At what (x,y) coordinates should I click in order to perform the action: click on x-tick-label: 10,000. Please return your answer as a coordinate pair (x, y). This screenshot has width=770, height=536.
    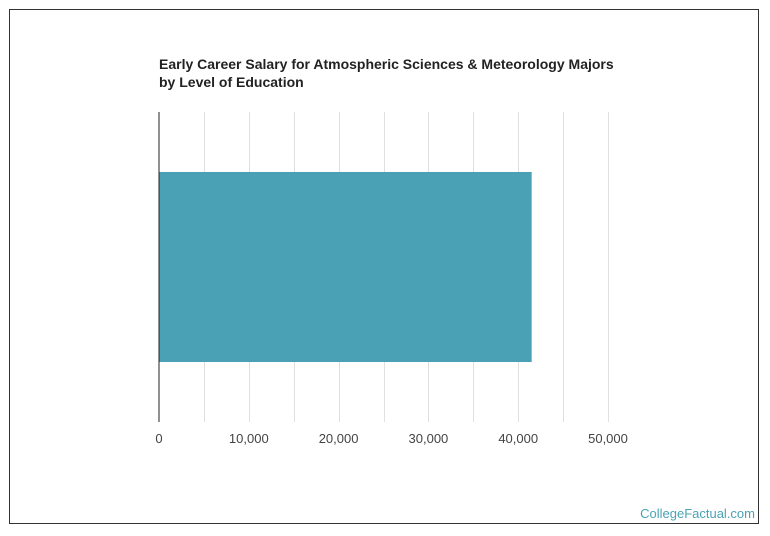
    Looking at the image, I should click on (249, 438).